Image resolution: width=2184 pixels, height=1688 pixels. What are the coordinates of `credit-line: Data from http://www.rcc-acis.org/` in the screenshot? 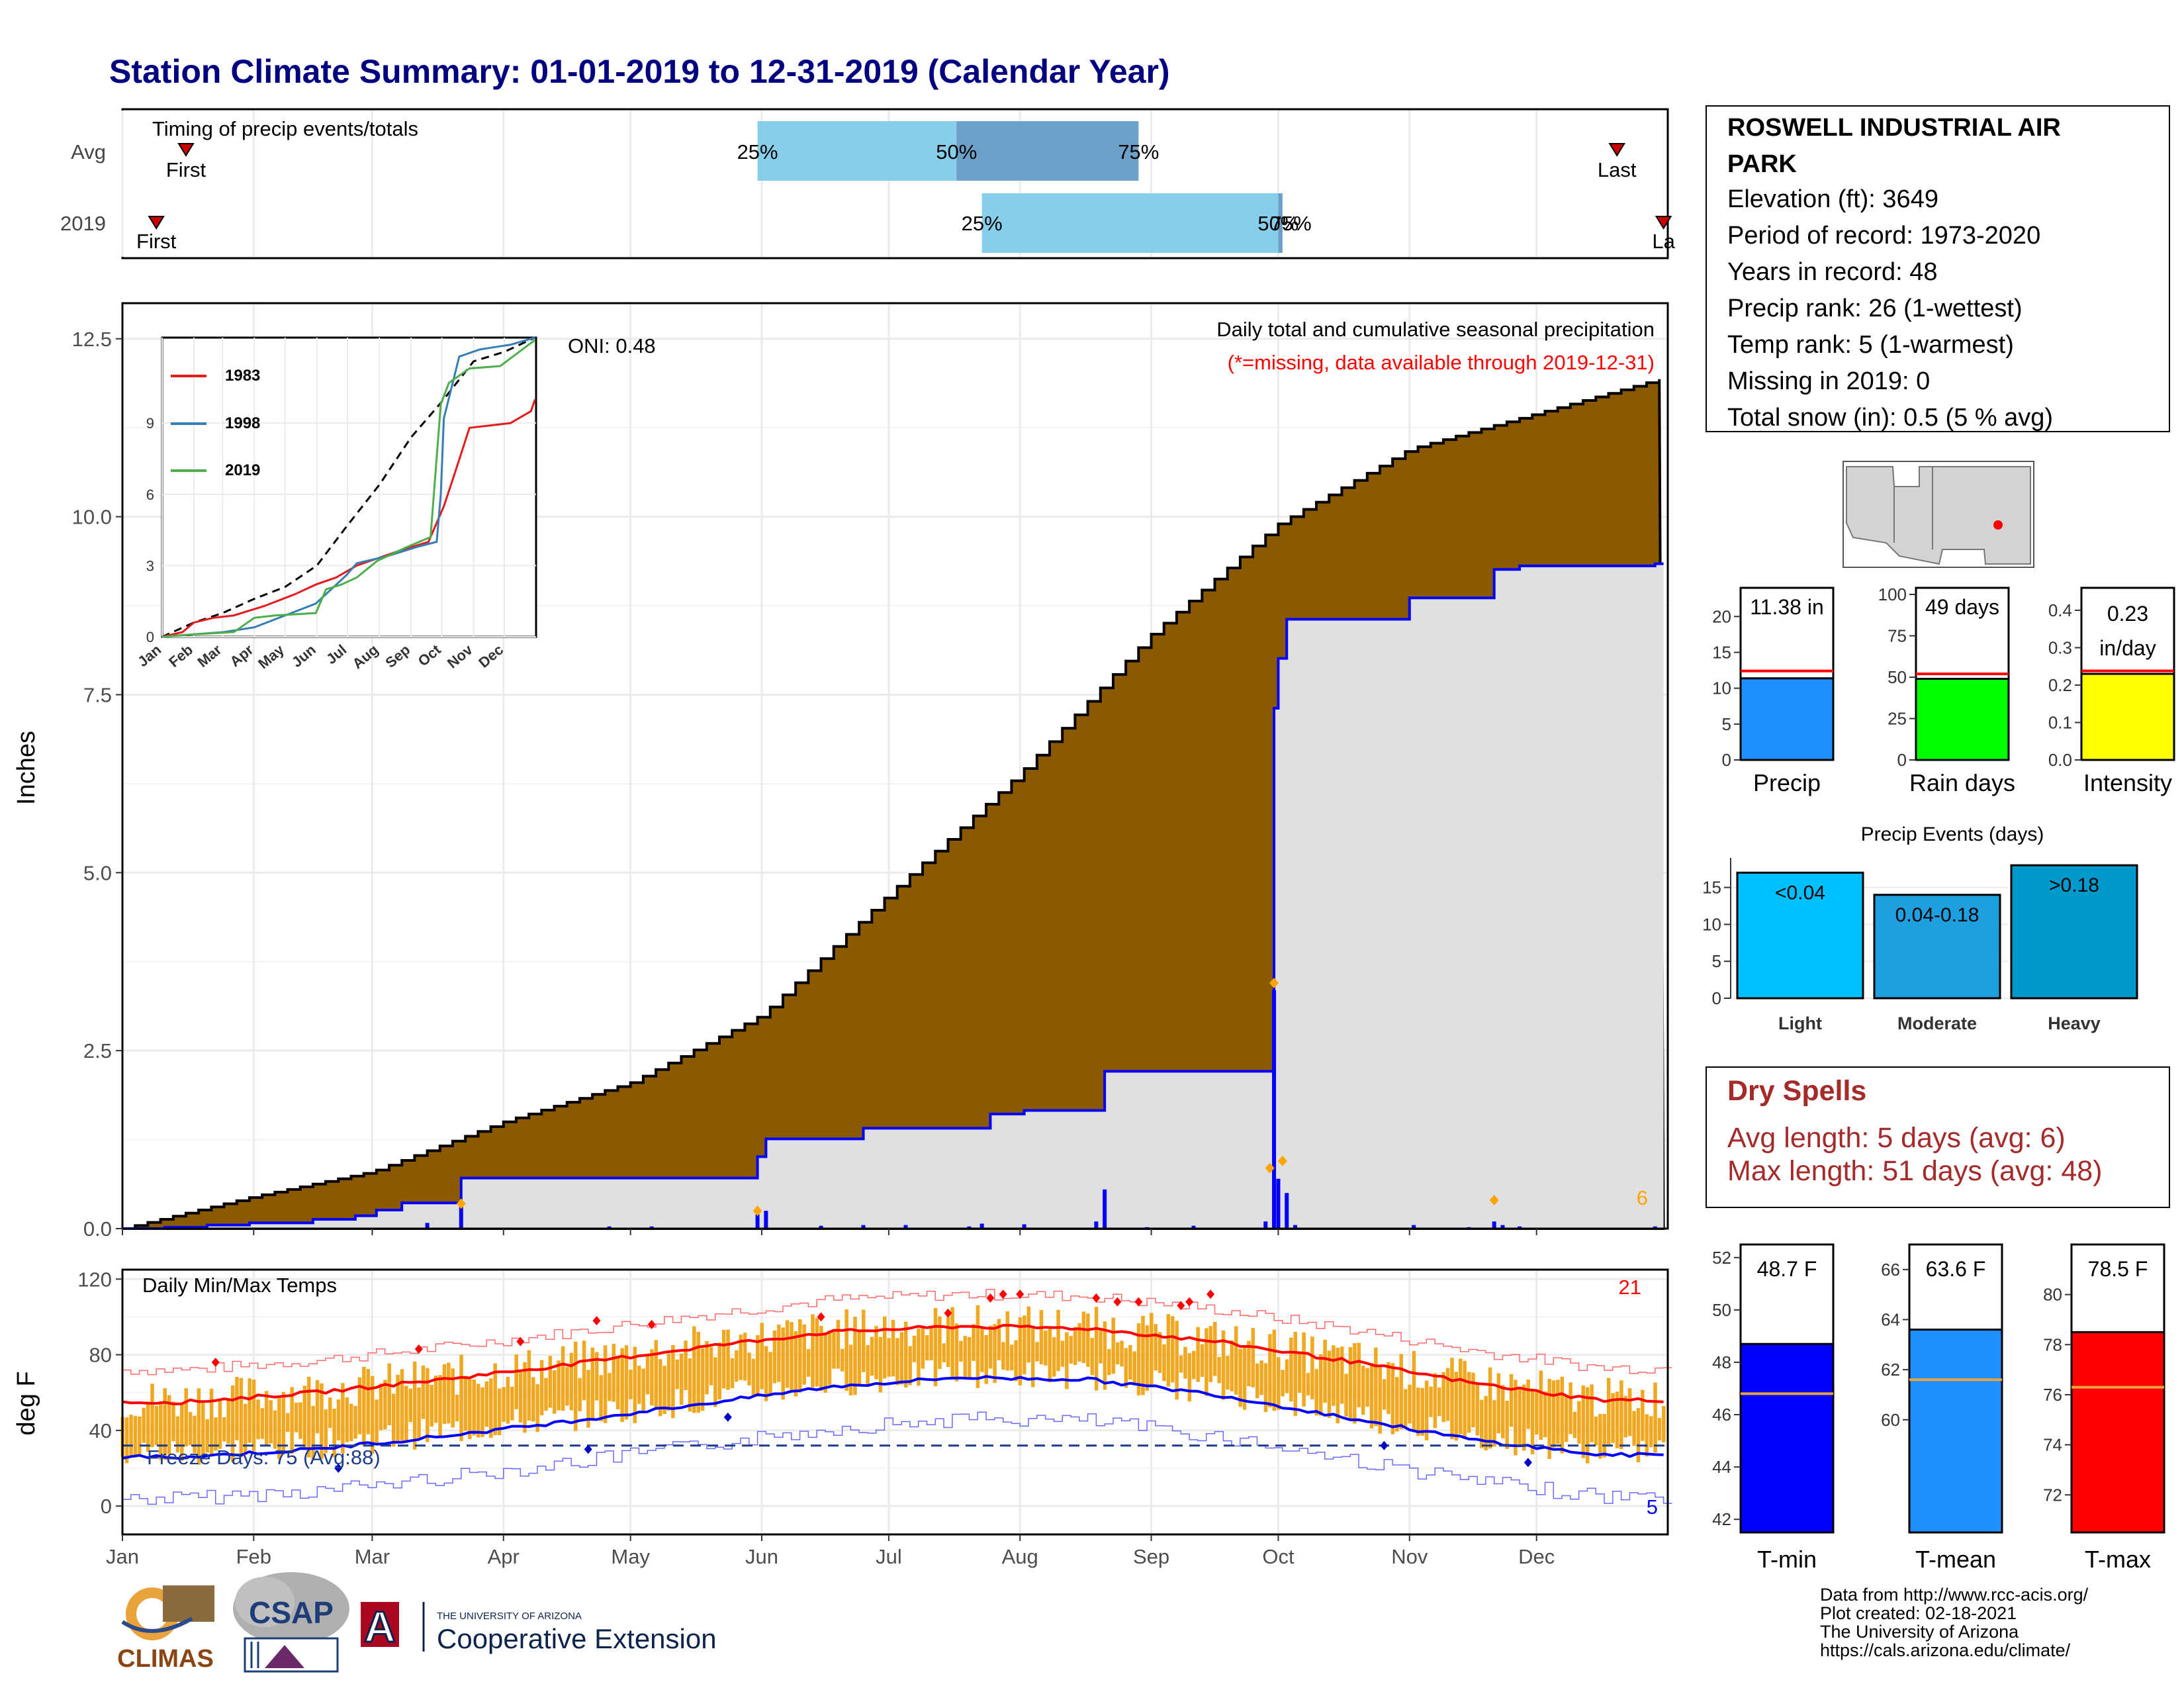 It's located at (1954, 1595).